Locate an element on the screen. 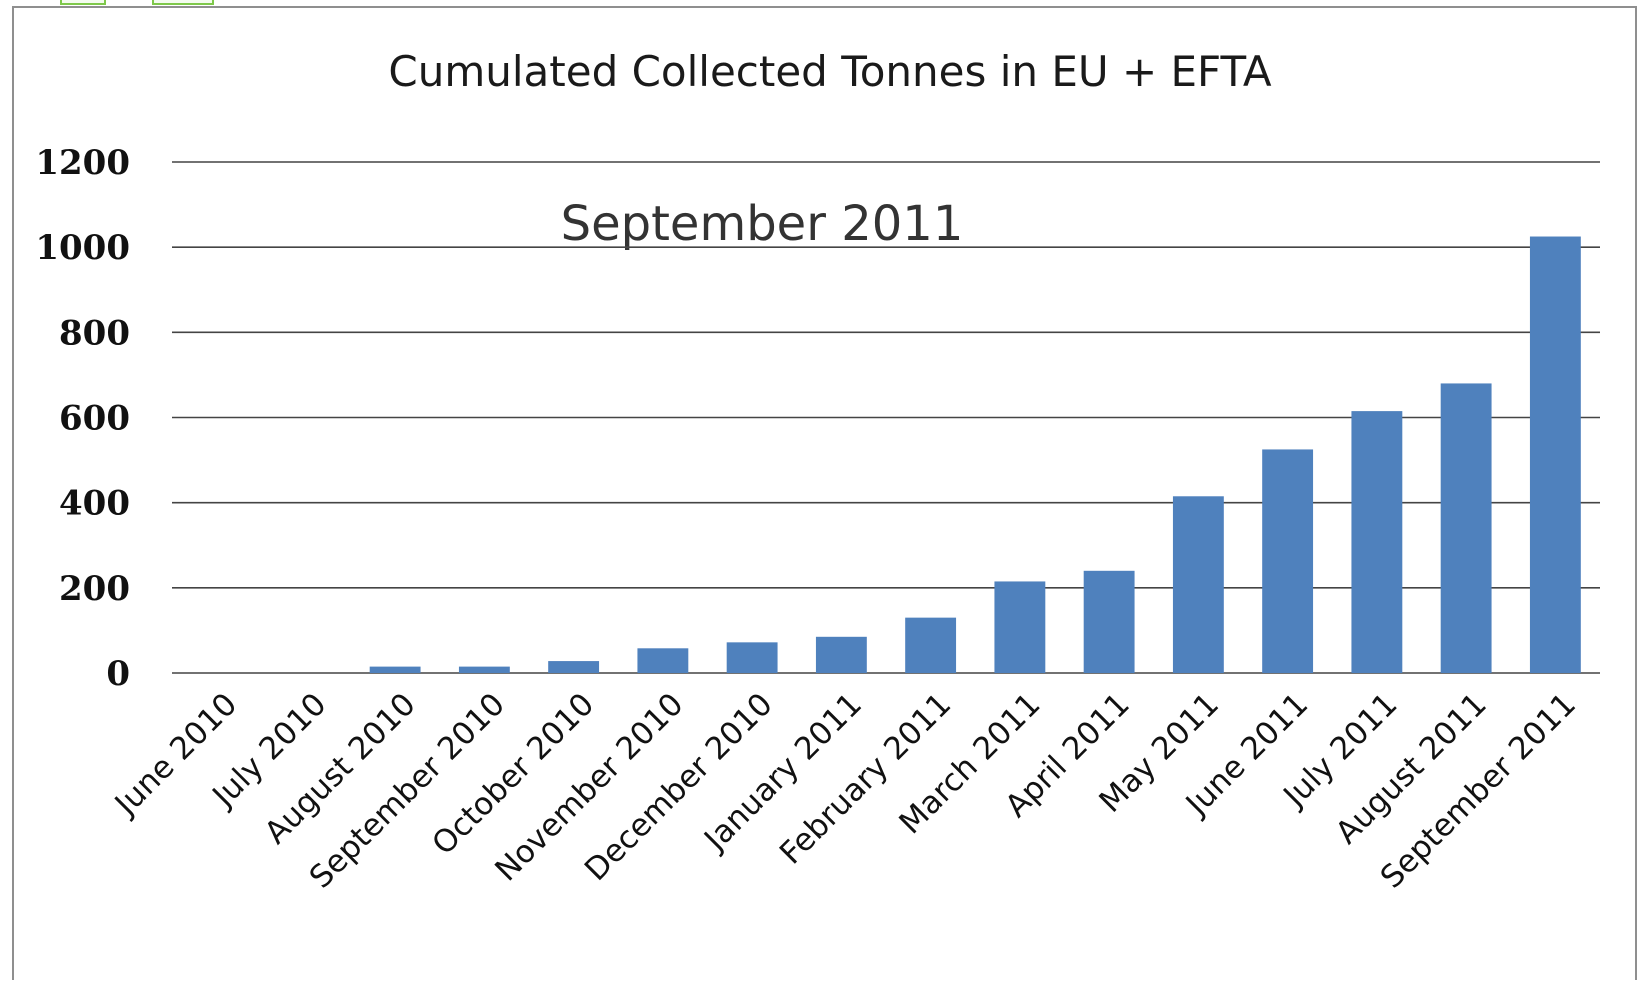 This screenshot has height=986, width=1647. y-tick-label: 0 is located at coordinates (118, 674).